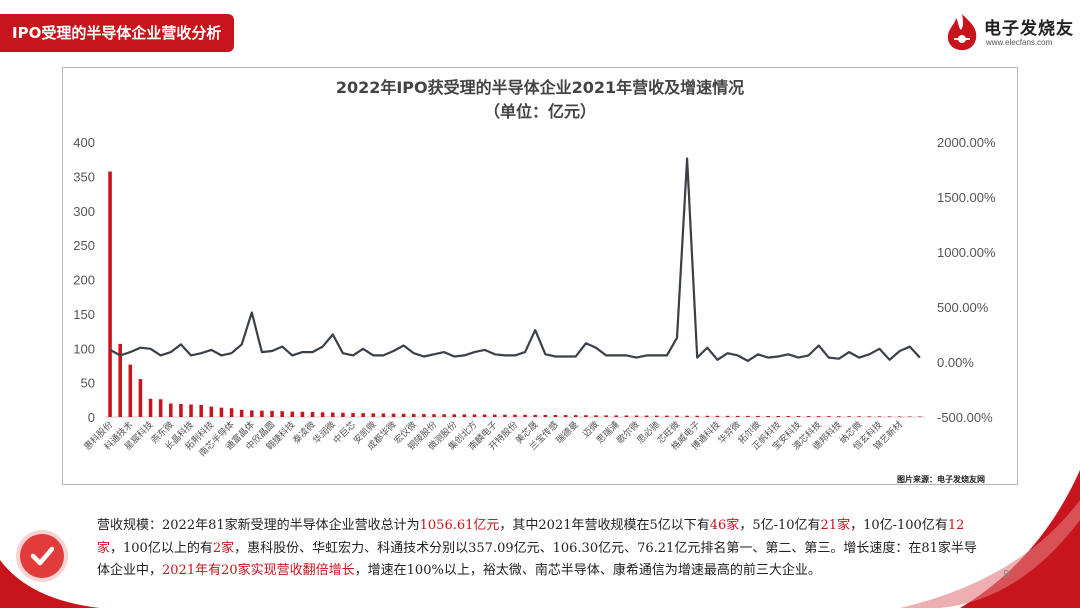 This screenshot has width=1080, height=608. Describe the element at coordinates (88, 383) in the screenshot. I see `y-left-tick-label: 50` at that location.